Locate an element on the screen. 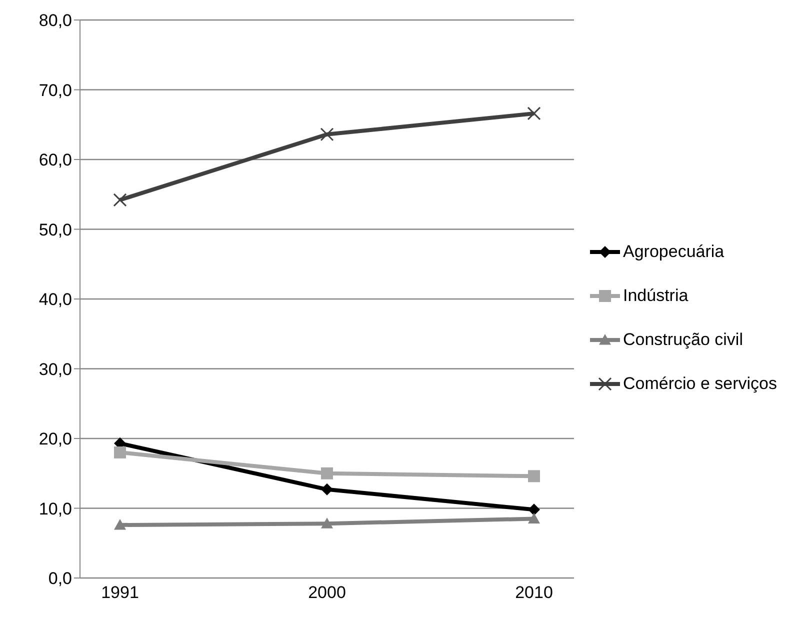 This screenshot has height=636, width=795. legend-label: Agropecuária is located at coordinates (673, 252).